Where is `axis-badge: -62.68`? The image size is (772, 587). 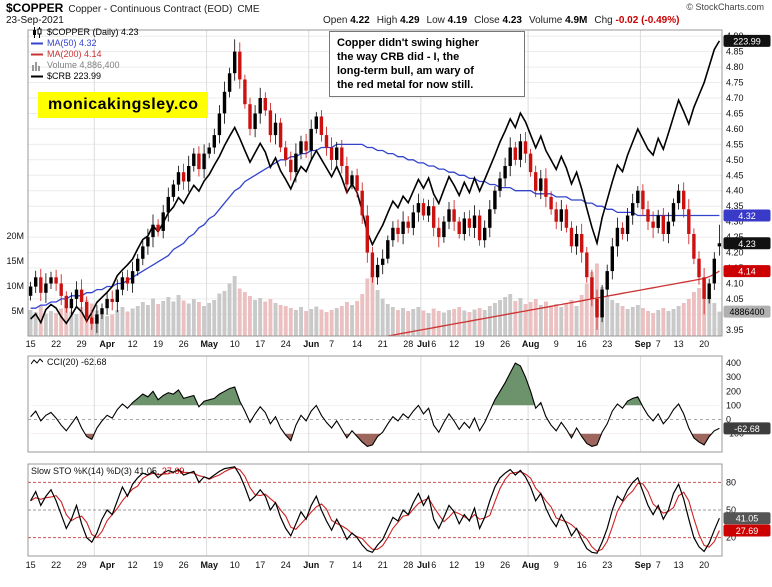 axis-badge: -62.68 is located at coordinates (747, 428).